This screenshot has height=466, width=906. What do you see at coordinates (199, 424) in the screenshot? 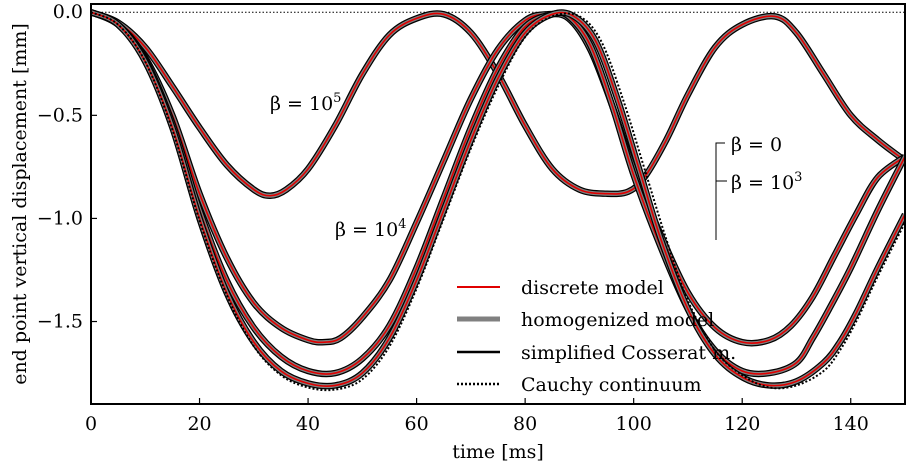
I see `x-tick-label: 20` at bounding box center [199, 424].